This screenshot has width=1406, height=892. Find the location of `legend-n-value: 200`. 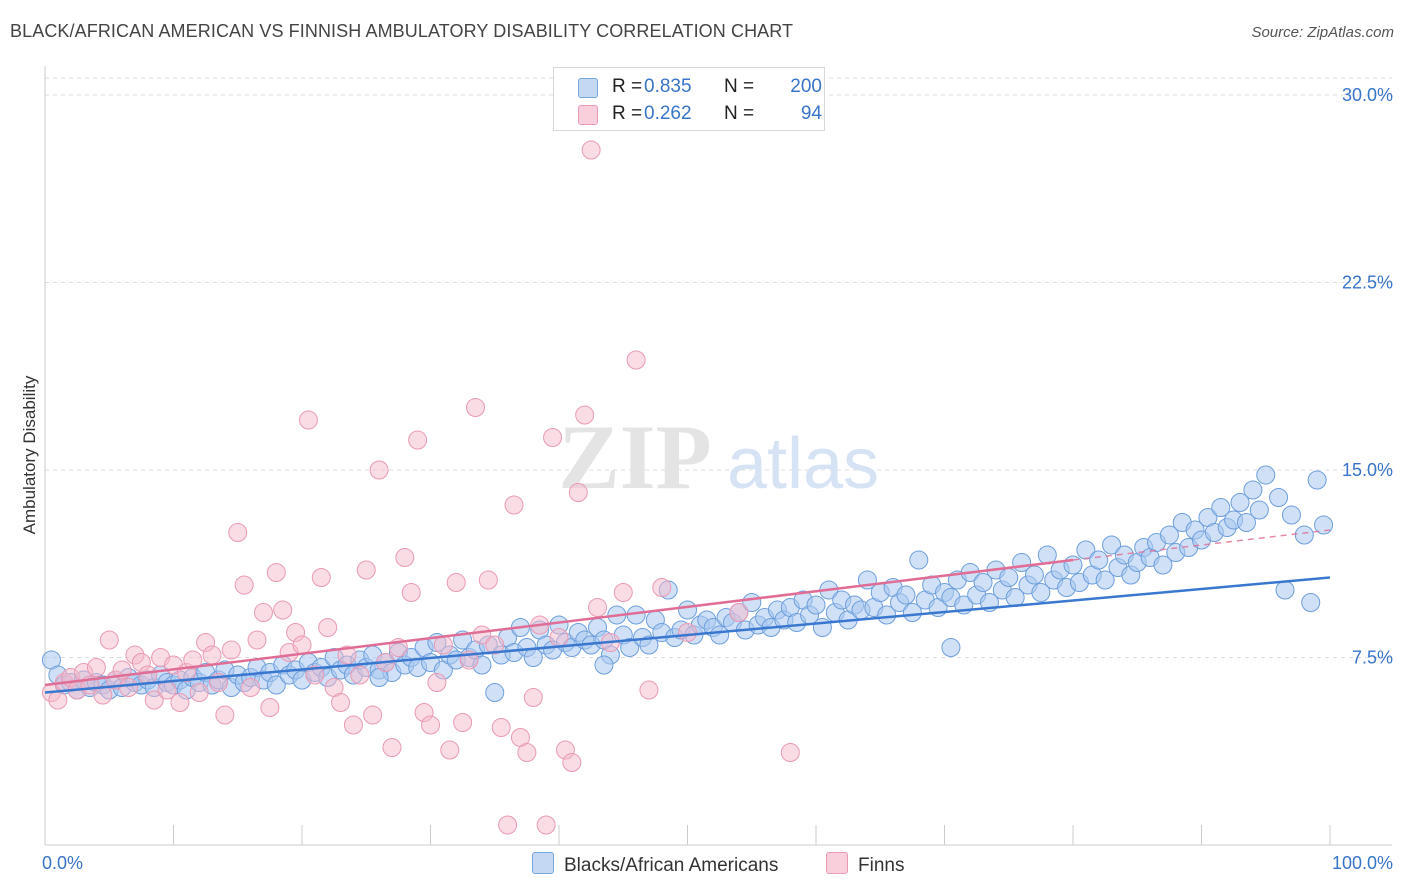

legend-n-value: 200 is located at coordinates (806, 86).